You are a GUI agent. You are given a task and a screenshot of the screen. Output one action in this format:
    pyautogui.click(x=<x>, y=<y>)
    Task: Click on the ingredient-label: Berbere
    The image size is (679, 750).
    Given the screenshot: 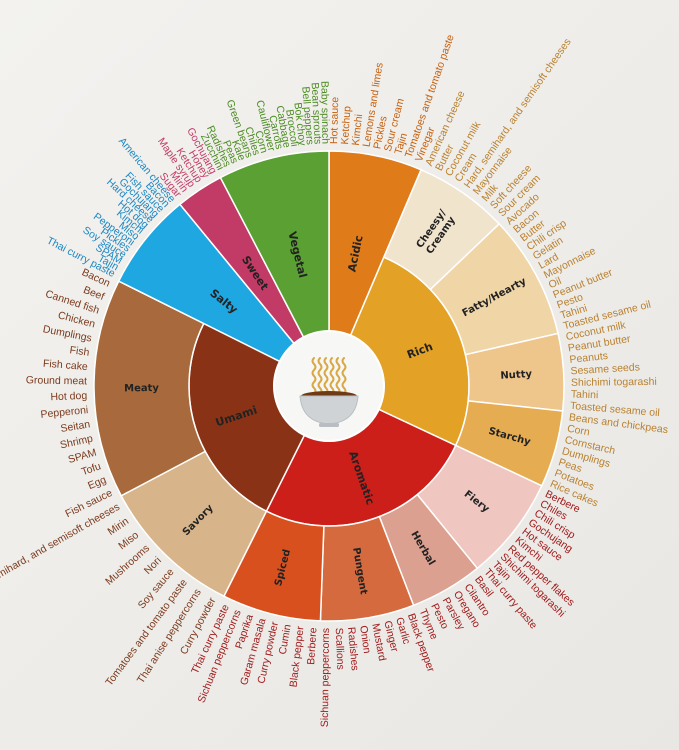 What is the action you would take?
    pyautogui.click(x=312, y=646)
    